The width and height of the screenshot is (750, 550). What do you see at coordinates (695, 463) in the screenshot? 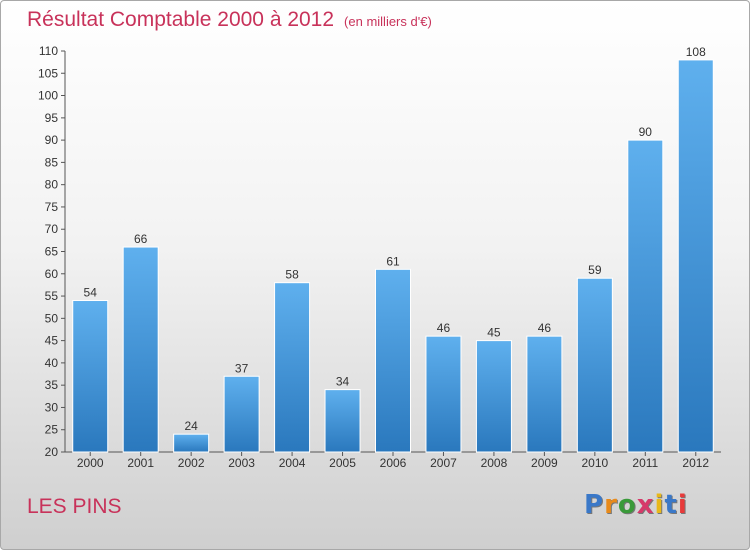
I see `x-tick-label: 2012` at bounding box center [695, 463].